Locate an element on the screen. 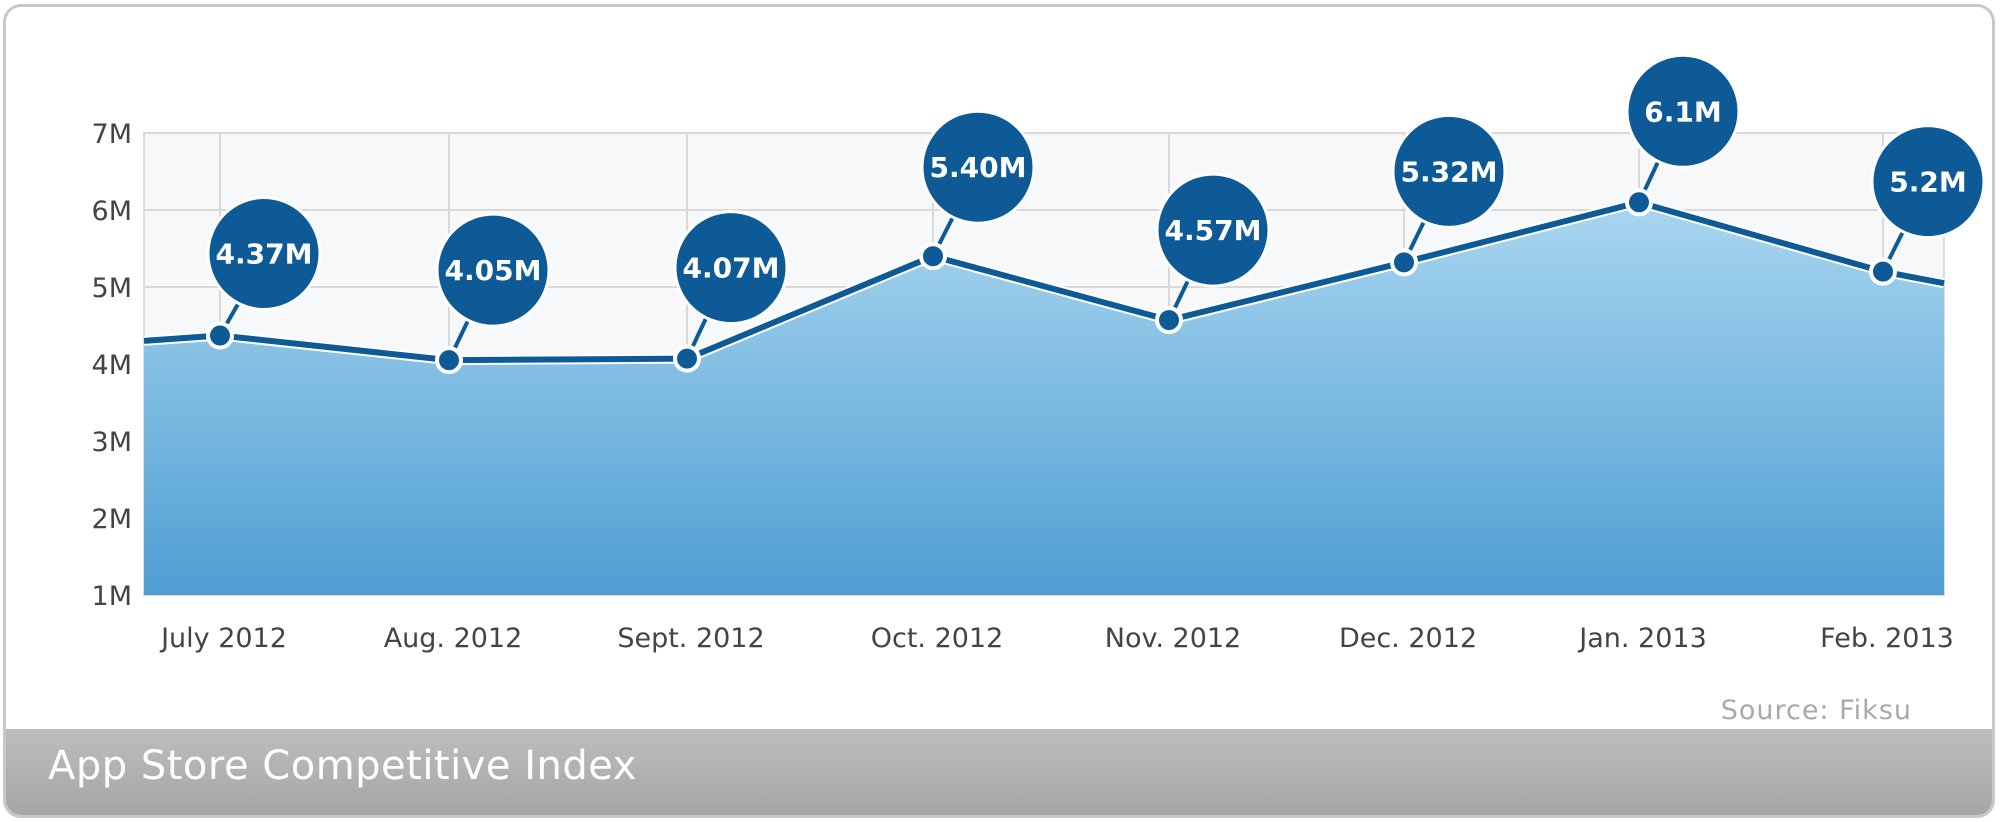 The width and height of the screenshot is (2000, 822). data-label: 6.1M is located at coordinates (1682, 111).